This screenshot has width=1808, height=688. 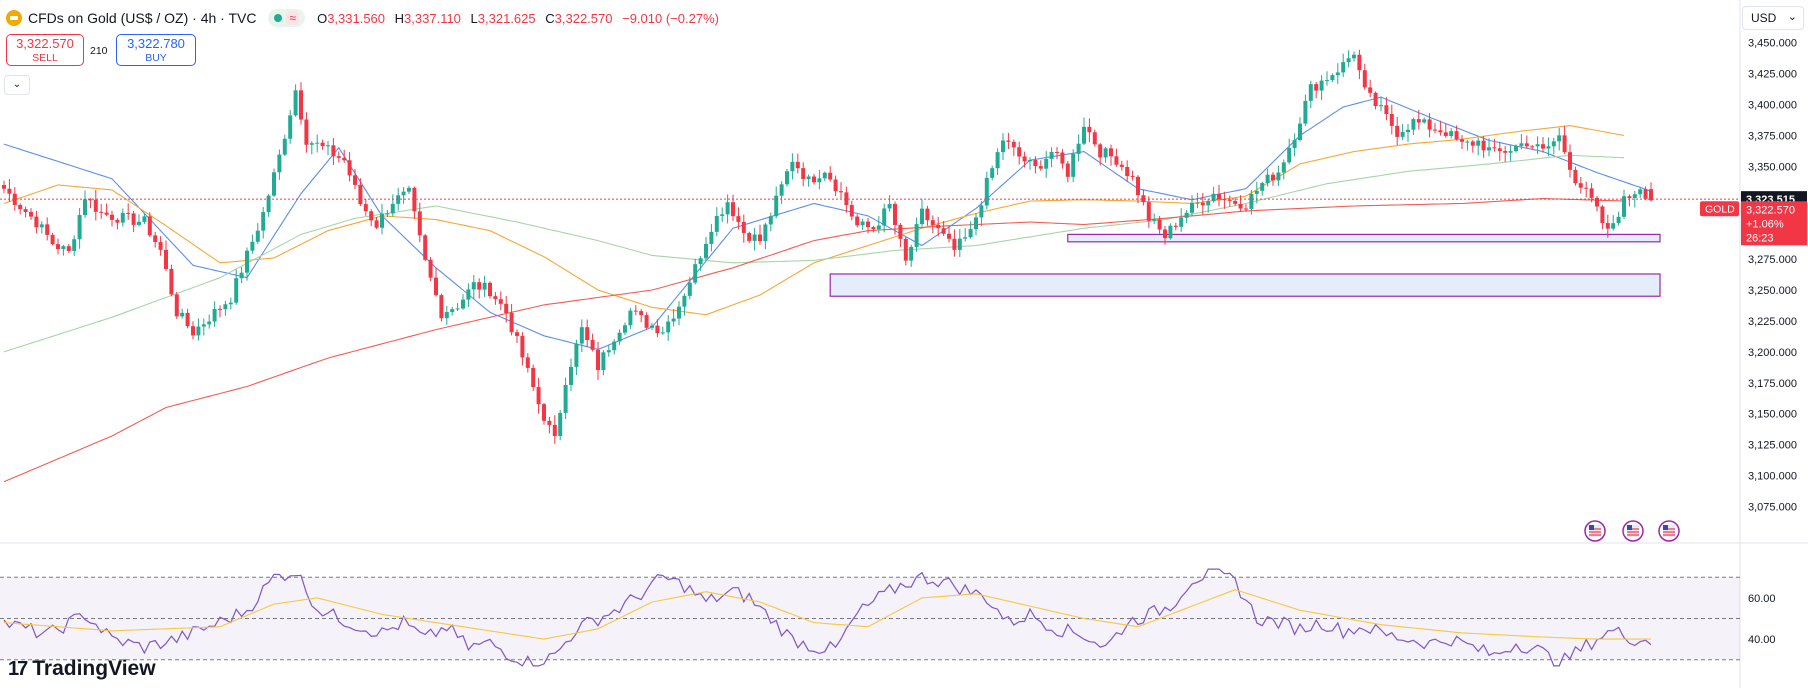 I want to click on collapse-legend-button: ⌄, so click(x=17, y=85).